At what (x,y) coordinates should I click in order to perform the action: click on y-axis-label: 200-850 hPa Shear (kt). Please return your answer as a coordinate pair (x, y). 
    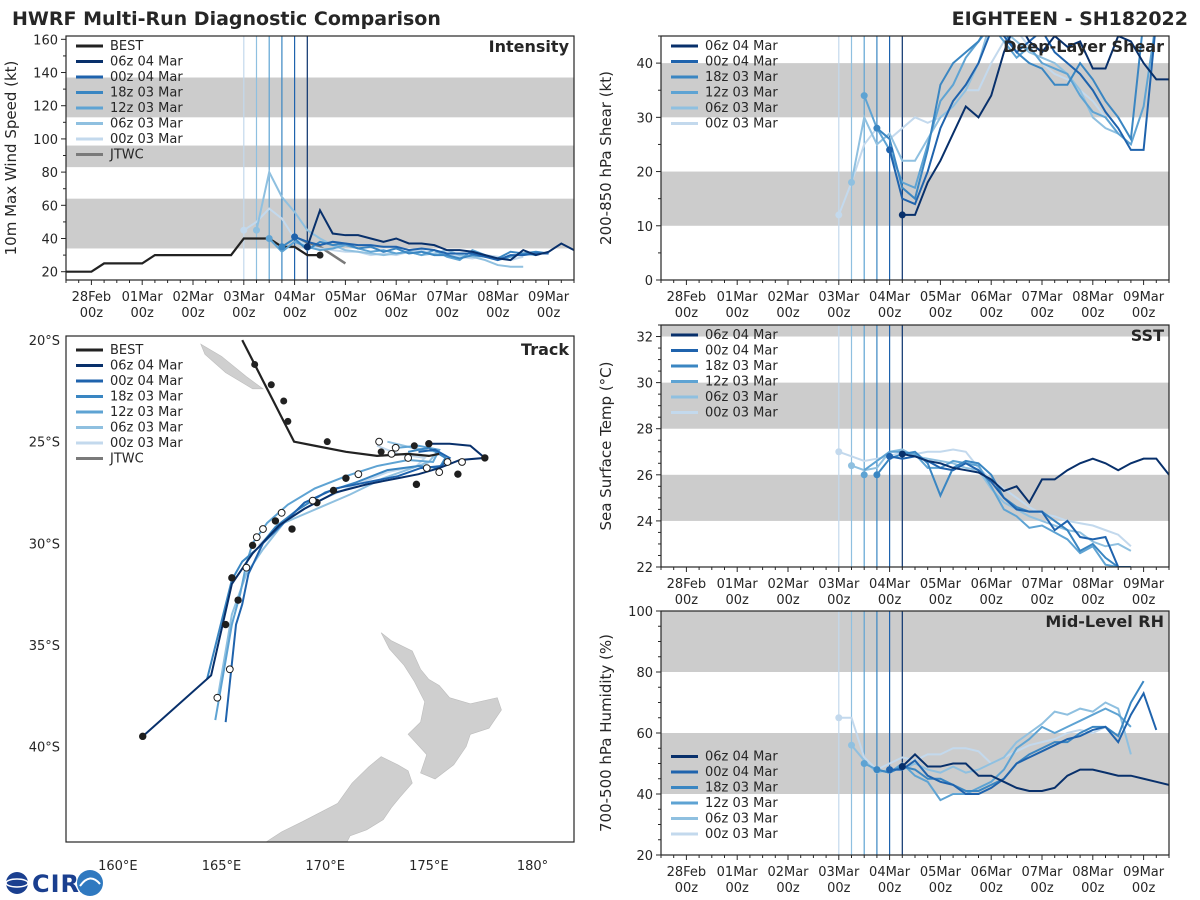
    Looking at the image, I should click on (606, 158).